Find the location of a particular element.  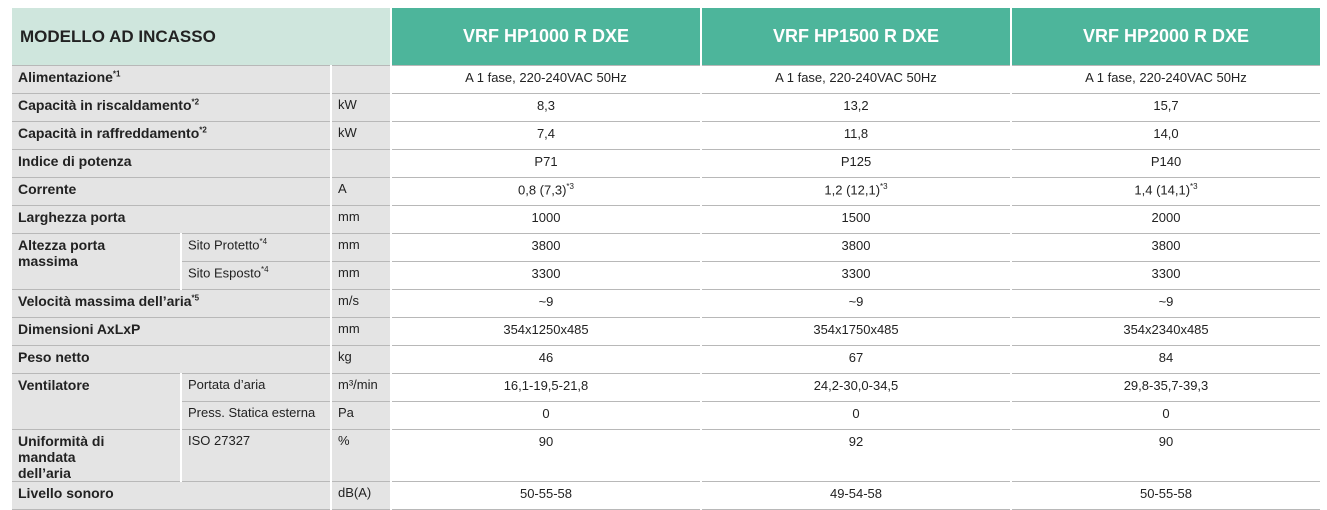

sub-label: Sito Protetto*4 is located at coordinates (256, 247).